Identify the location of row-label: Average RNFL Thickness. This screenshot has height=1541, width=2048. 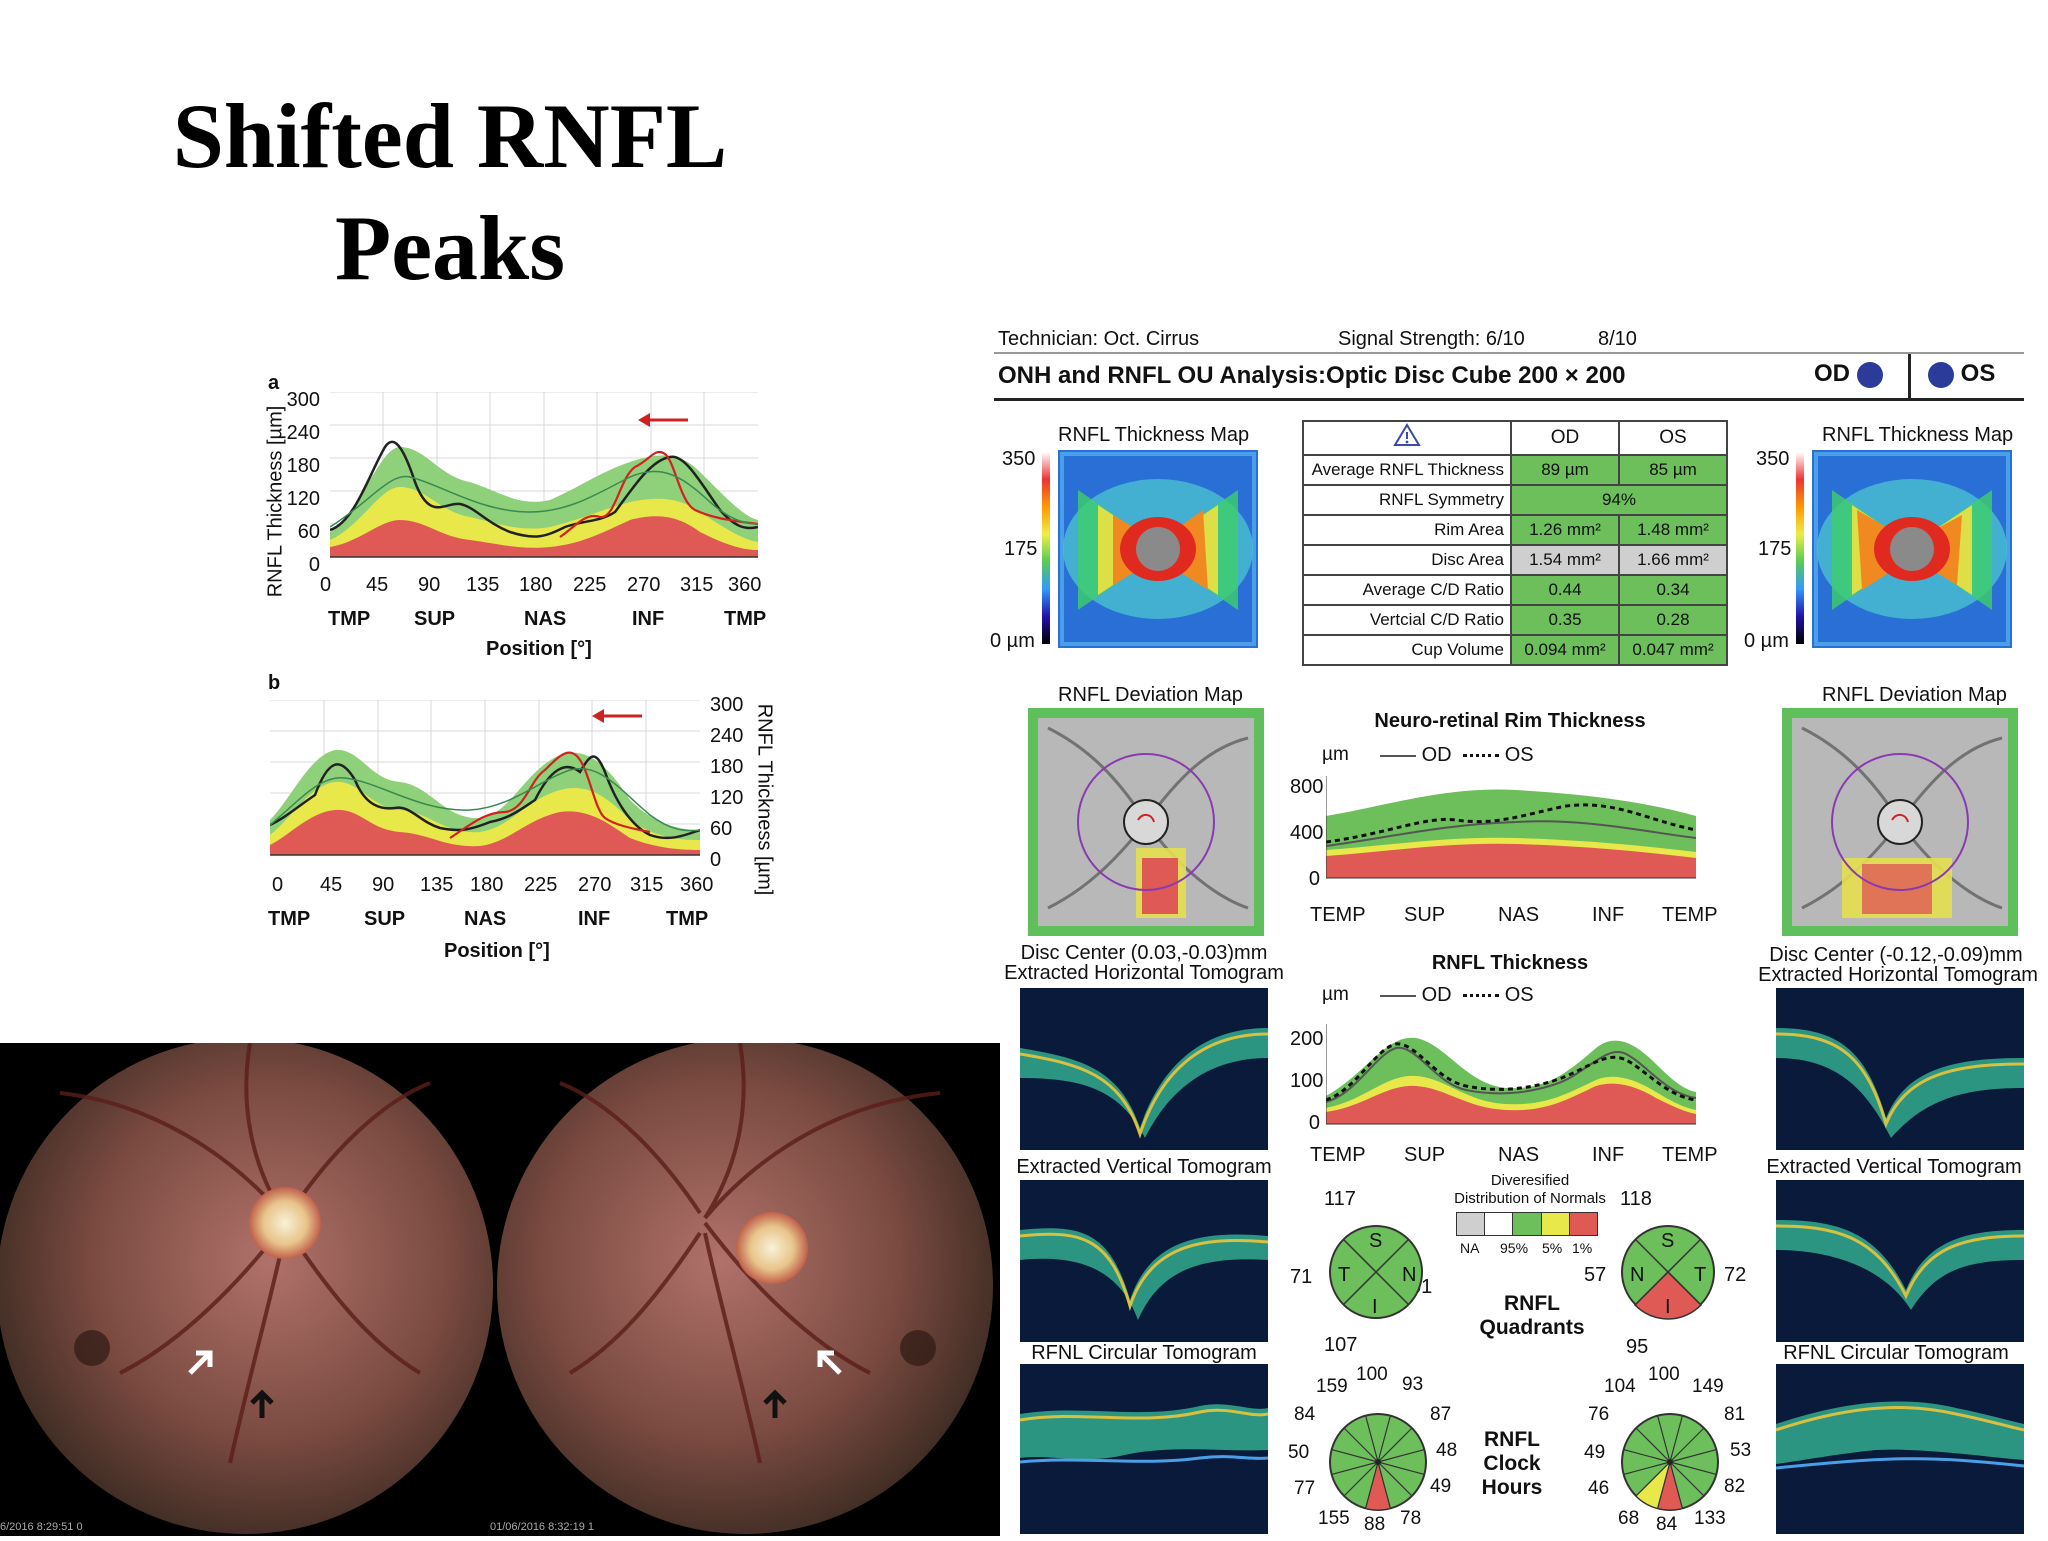
(1407, 470).